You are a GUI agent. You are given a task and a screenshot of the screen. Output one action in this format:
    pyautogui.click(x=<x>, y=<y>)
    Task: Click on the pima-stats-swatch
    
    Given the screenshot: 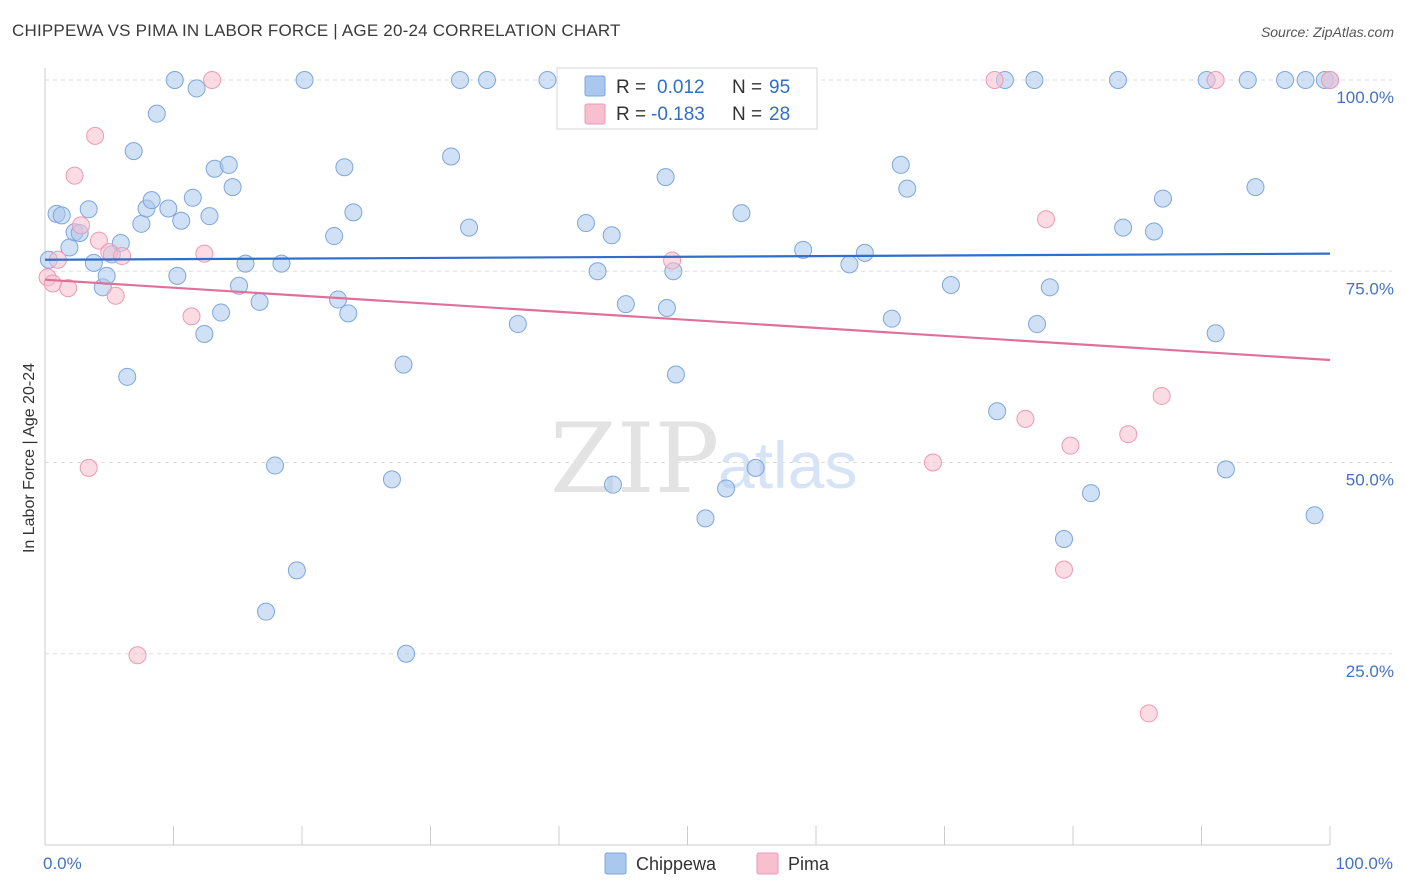 What is the action you would take?
    pyautogui.click(x=595, y=114)
    